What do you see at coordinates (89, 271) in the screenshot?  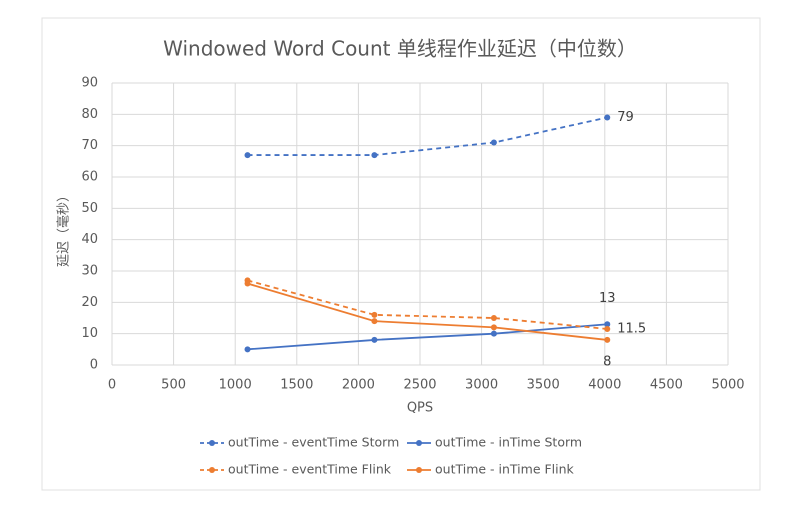 I see `y-tick-label: 30` at bounding box center [89, 271].